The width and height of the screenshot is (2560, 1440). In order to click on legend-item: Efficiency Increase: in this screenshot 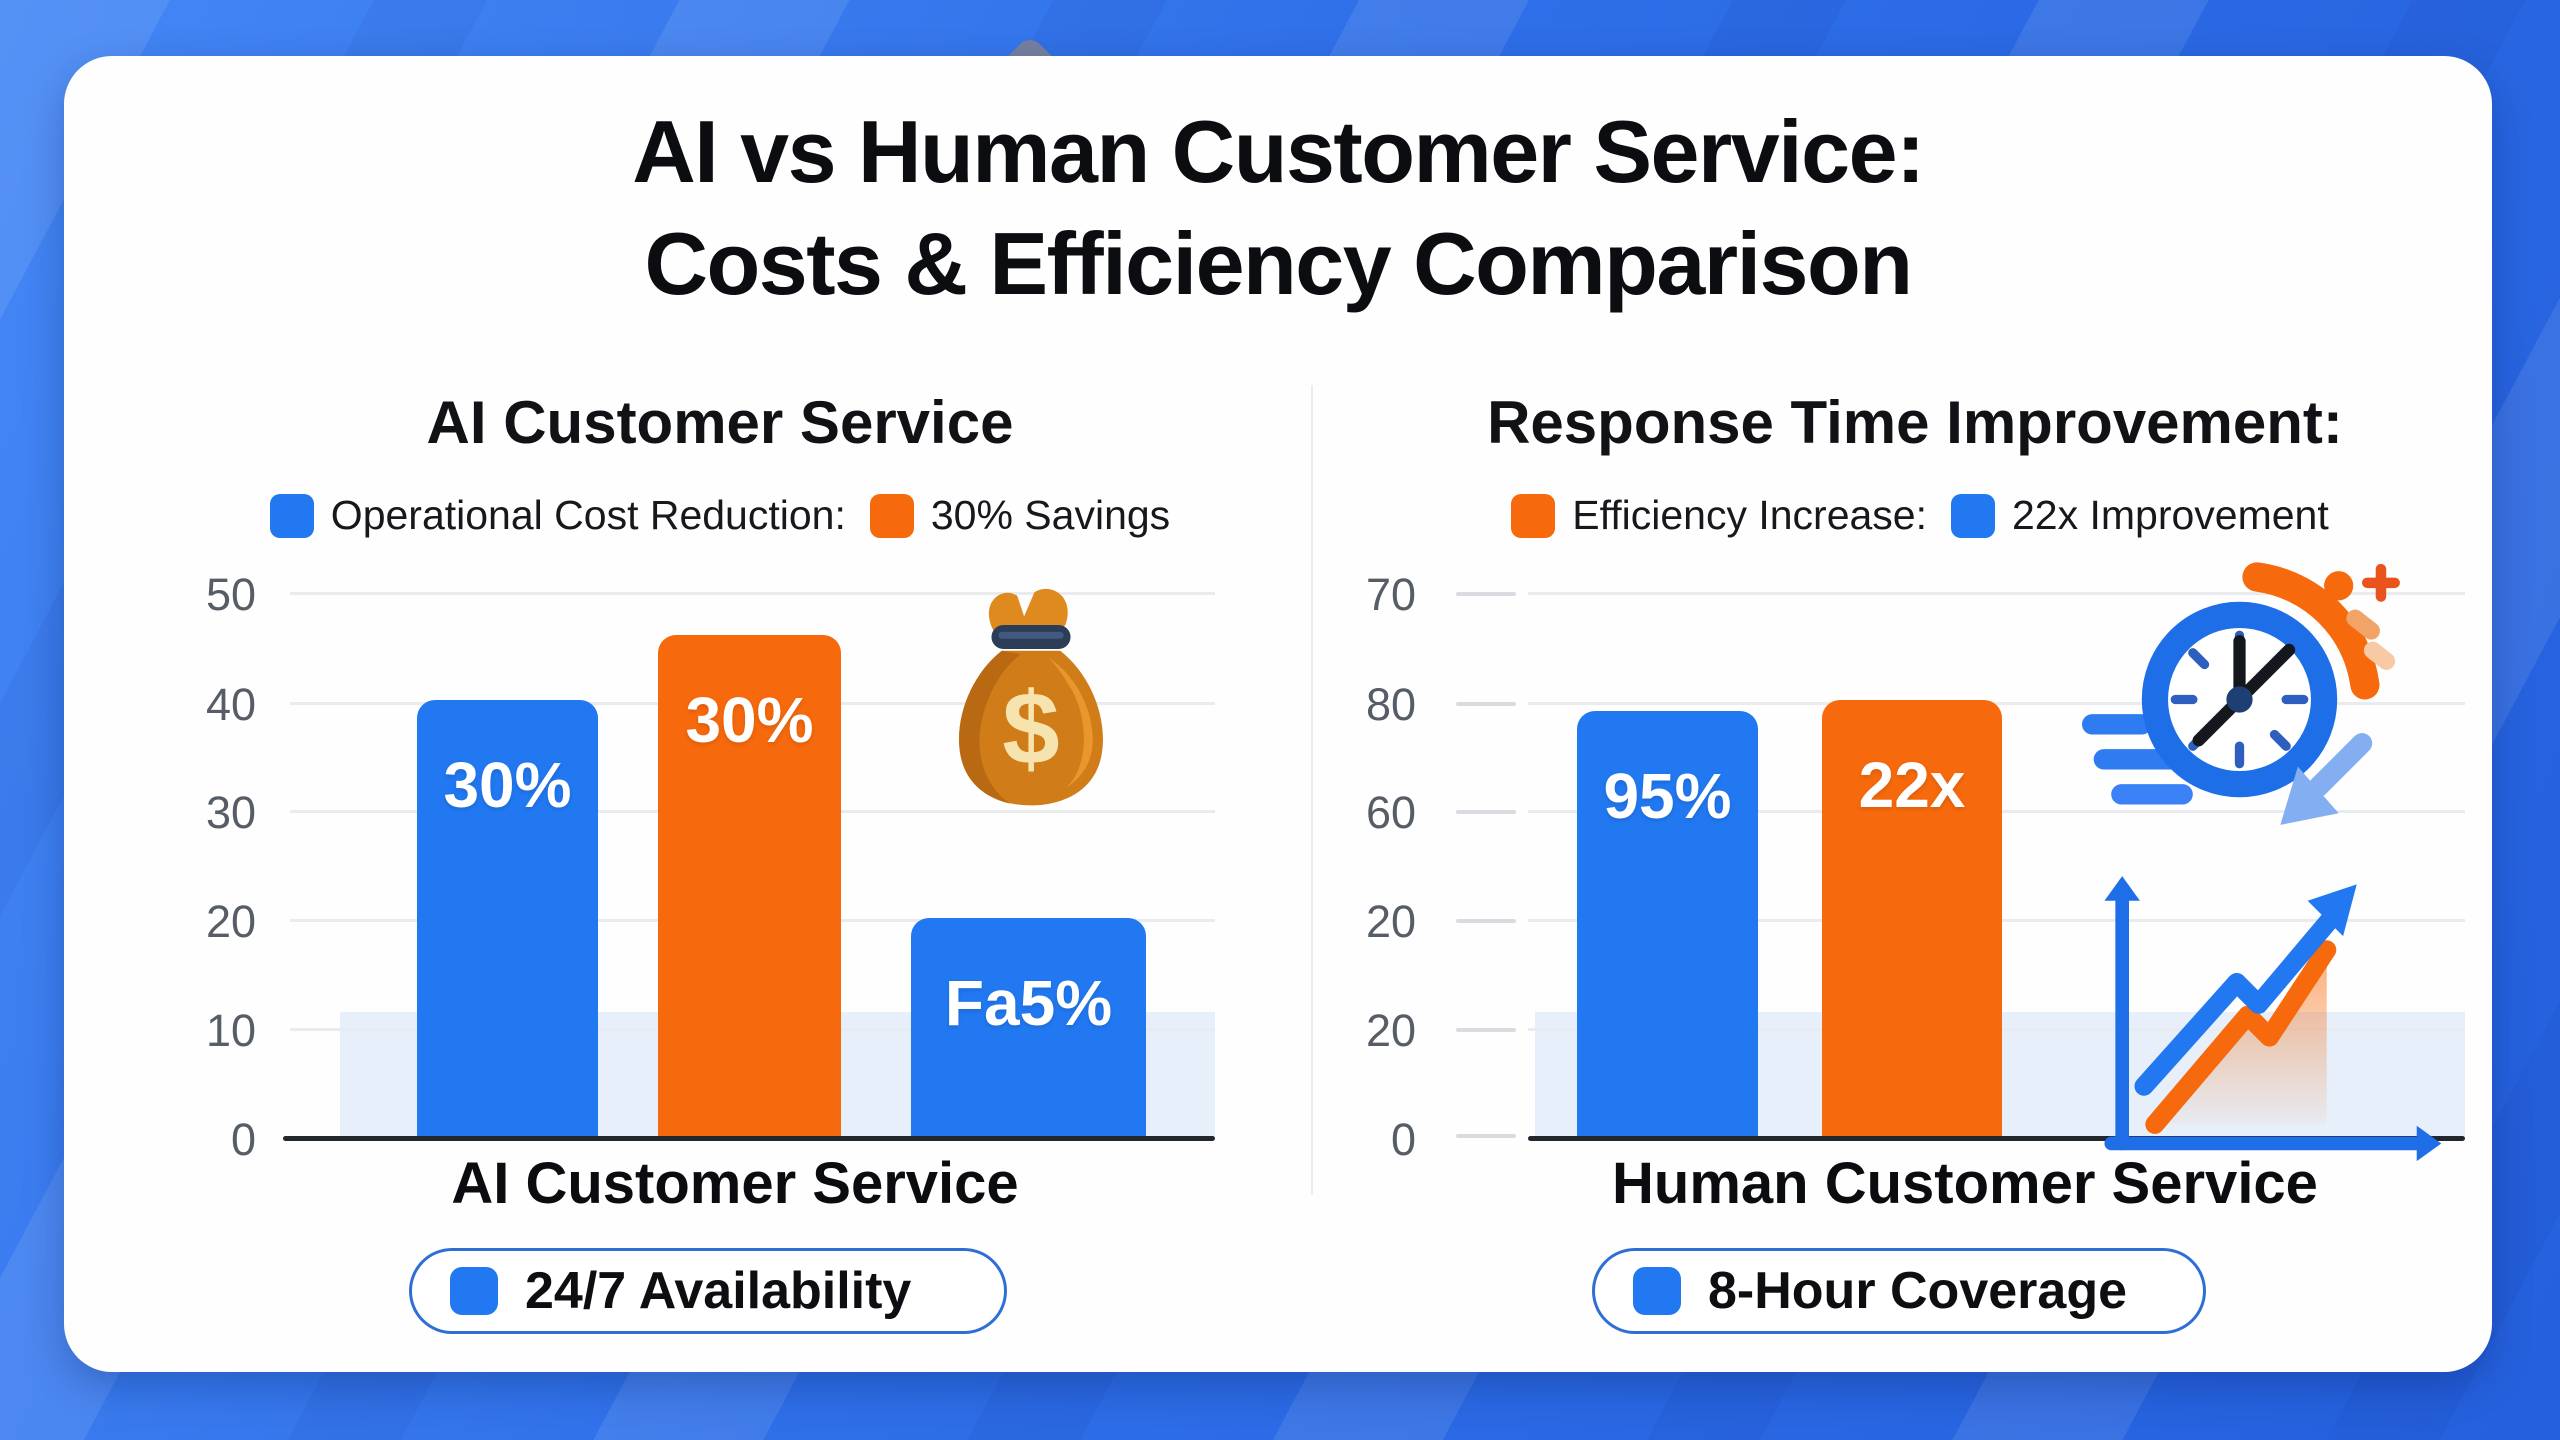, I will do `click(1719, 515)`.